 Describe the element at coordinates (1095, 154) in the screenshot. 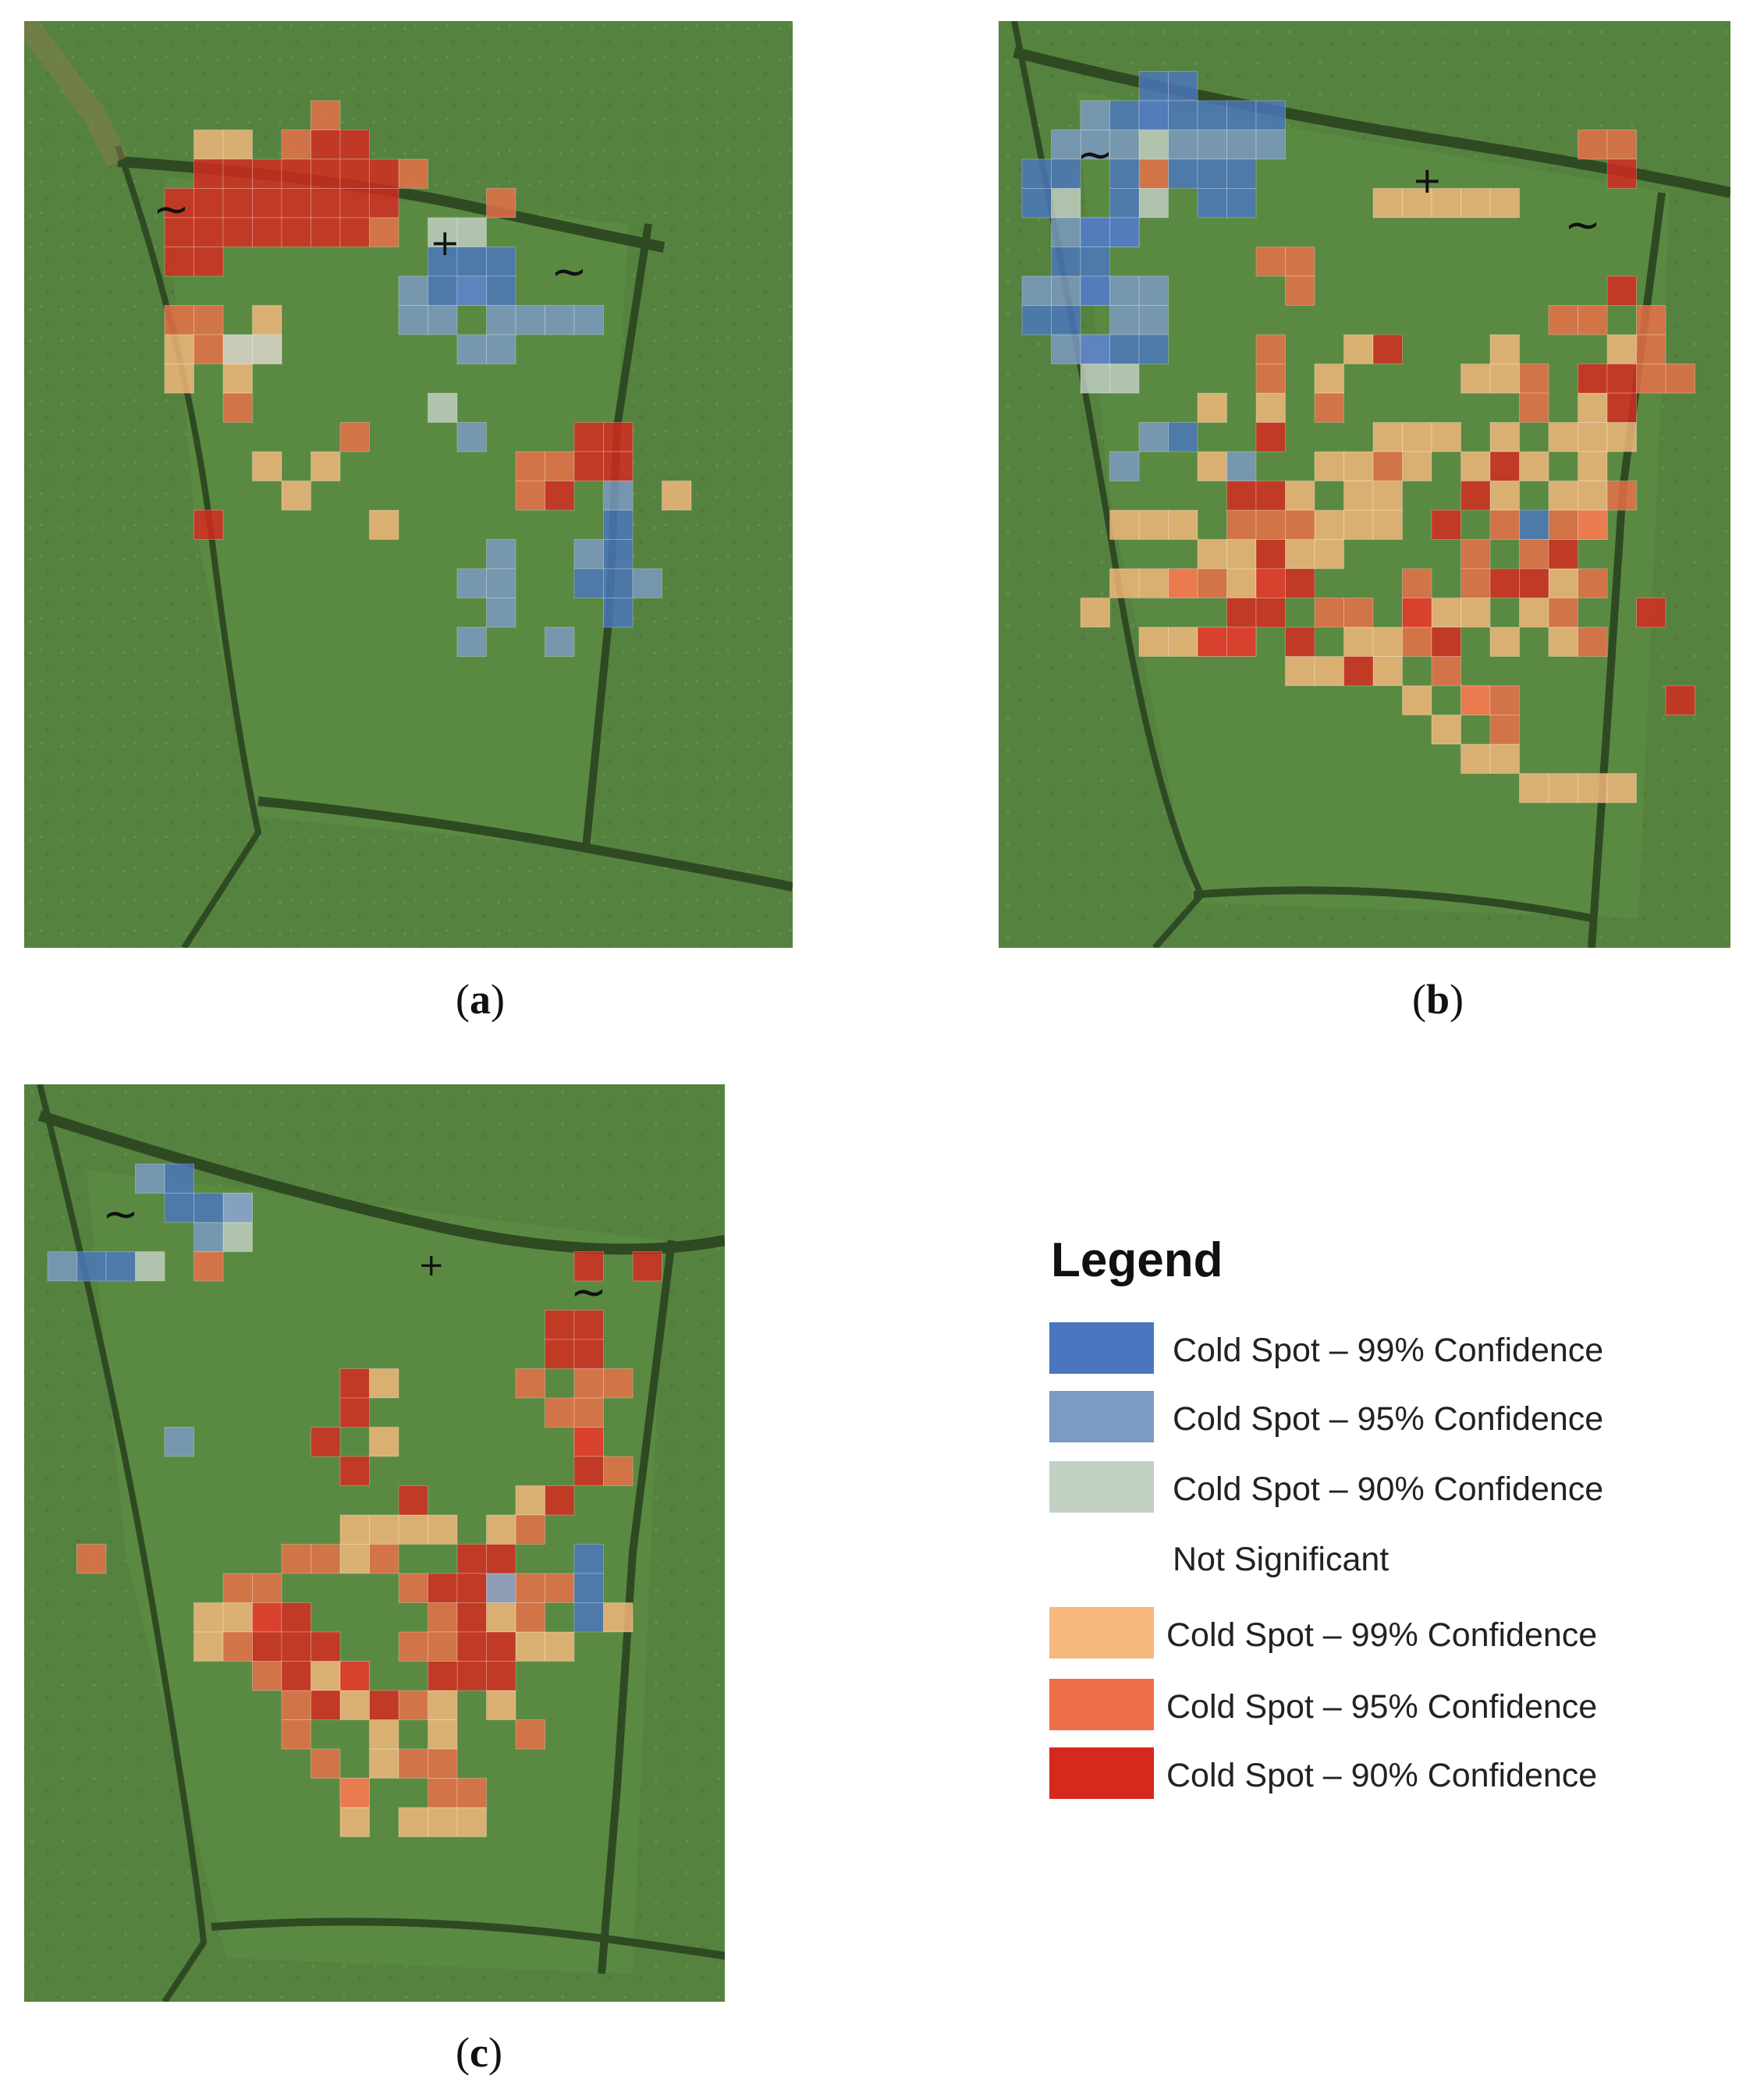

I see `marker-tilde-b1: ~` at that location.